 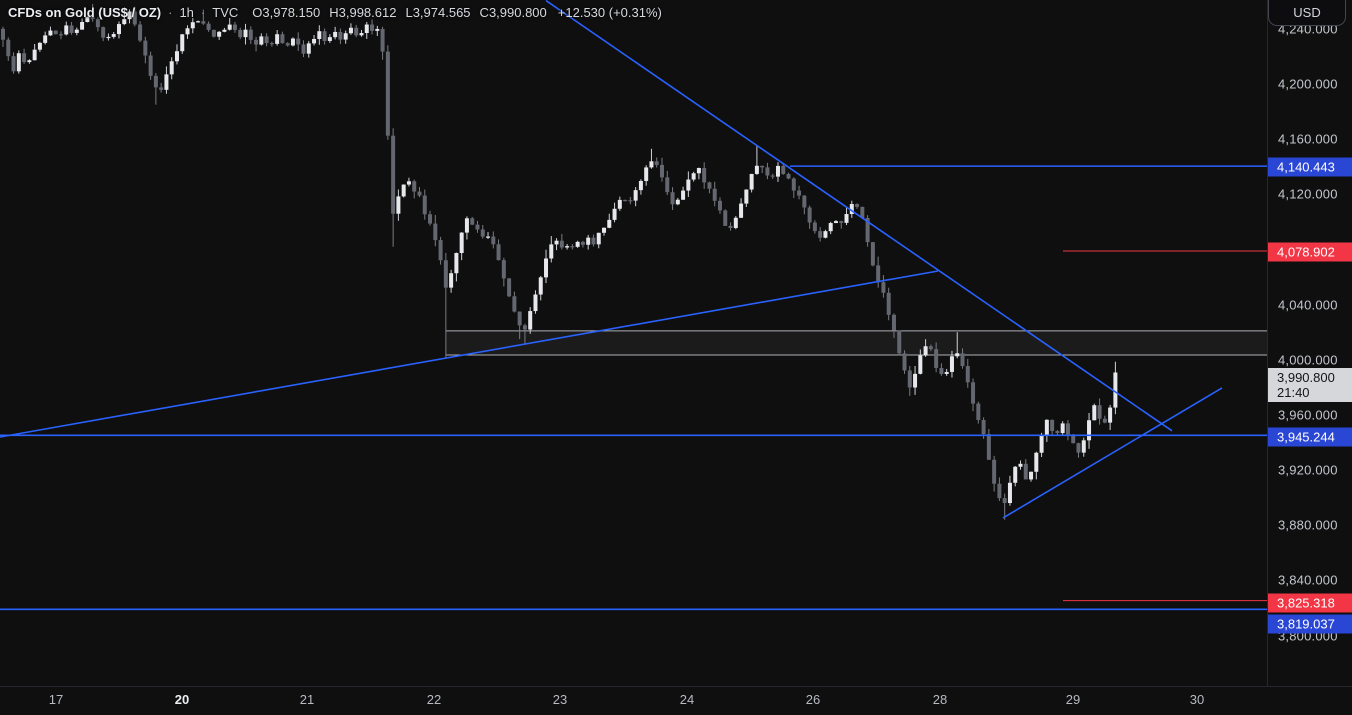 What do you see at coordinates (85, 12) in the screenshot?
I see `symbol-title: CFDs on Gold (US$ / OZ)` at bounding box center [85, 12].